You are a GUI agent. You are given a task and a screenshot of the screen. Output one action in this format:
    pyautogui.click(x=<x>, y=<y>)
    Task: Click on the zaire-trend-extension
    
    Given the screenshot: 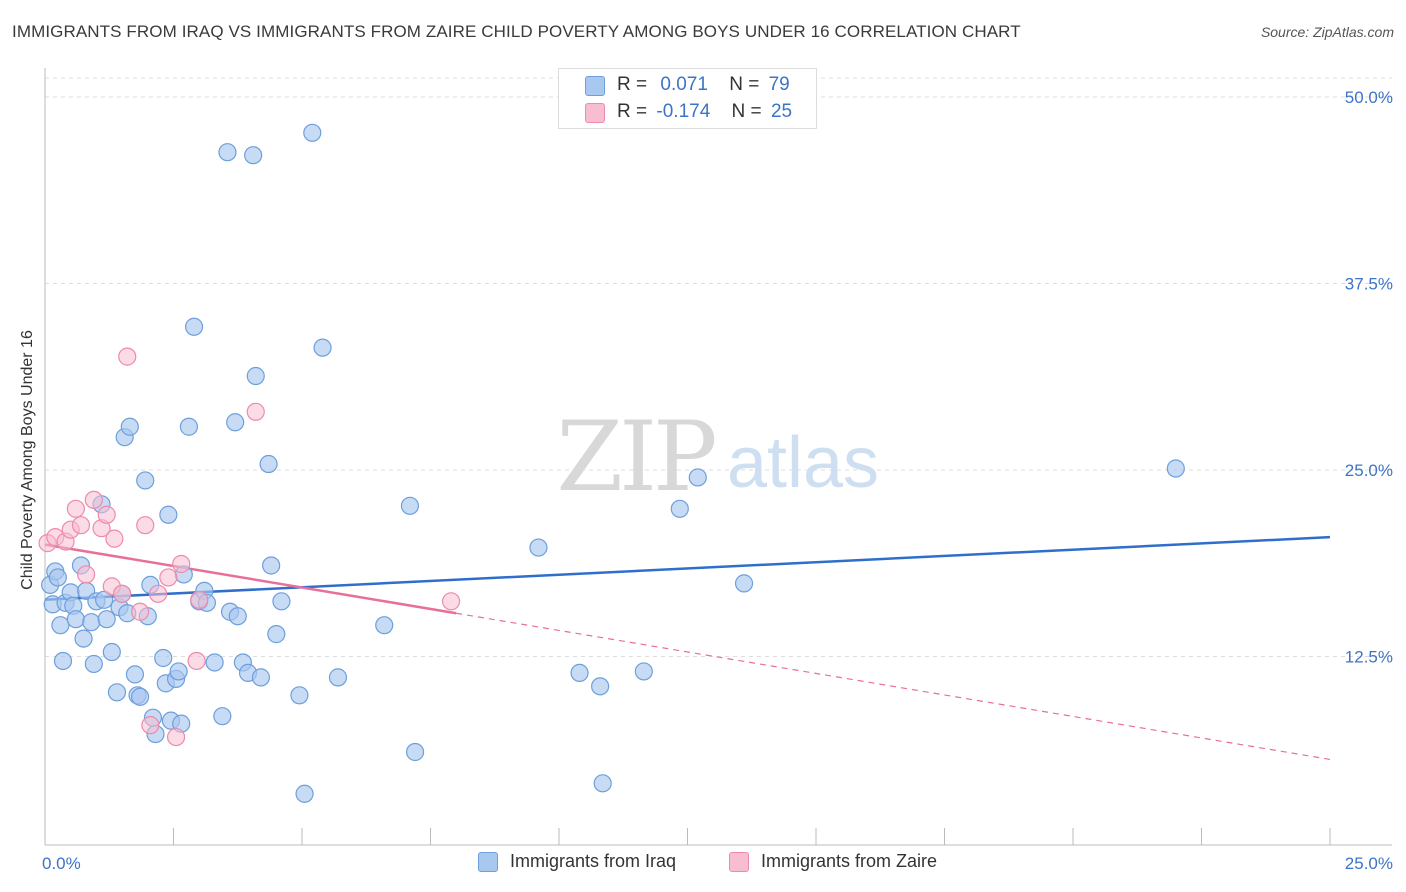 What is the action you would take?
    pyautogui.click(x=893, y=686)
    